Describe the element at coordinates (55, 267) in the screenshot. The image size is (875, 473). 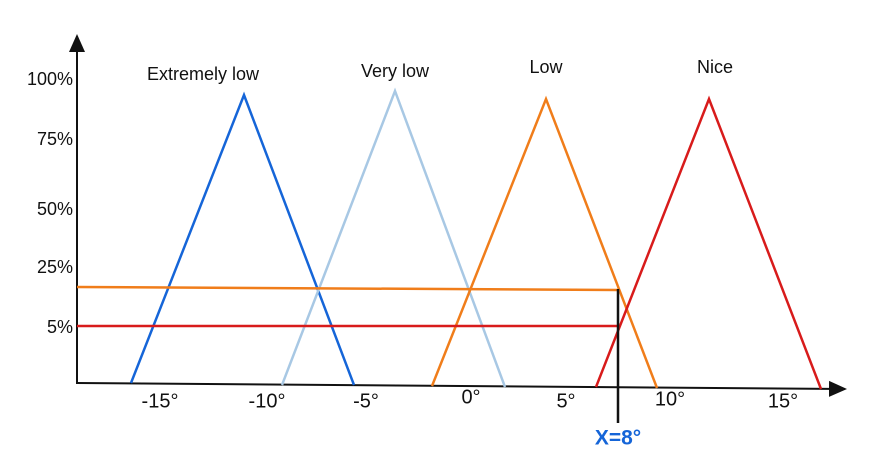
I see `y-label: 25%` at that location.